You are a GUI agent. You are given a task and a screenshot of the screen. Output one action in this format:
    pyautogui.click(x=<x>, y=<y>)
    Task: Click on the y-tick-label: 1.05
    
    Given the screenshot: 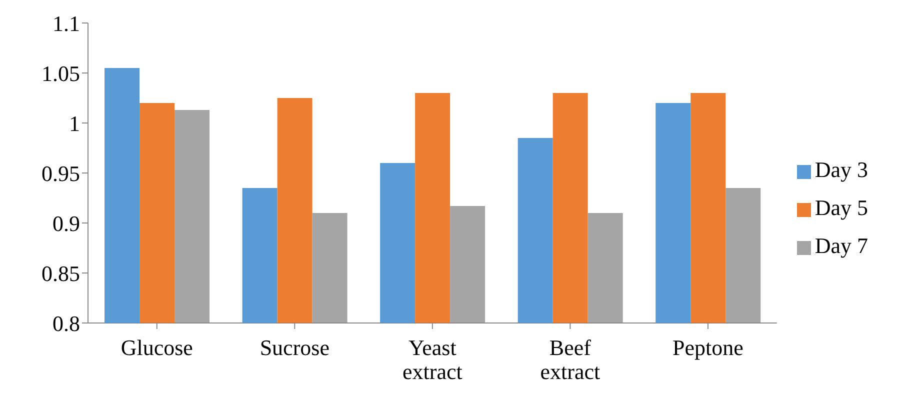 What is the action you would take?
    pyautogui.click(x=61, y=73)
    